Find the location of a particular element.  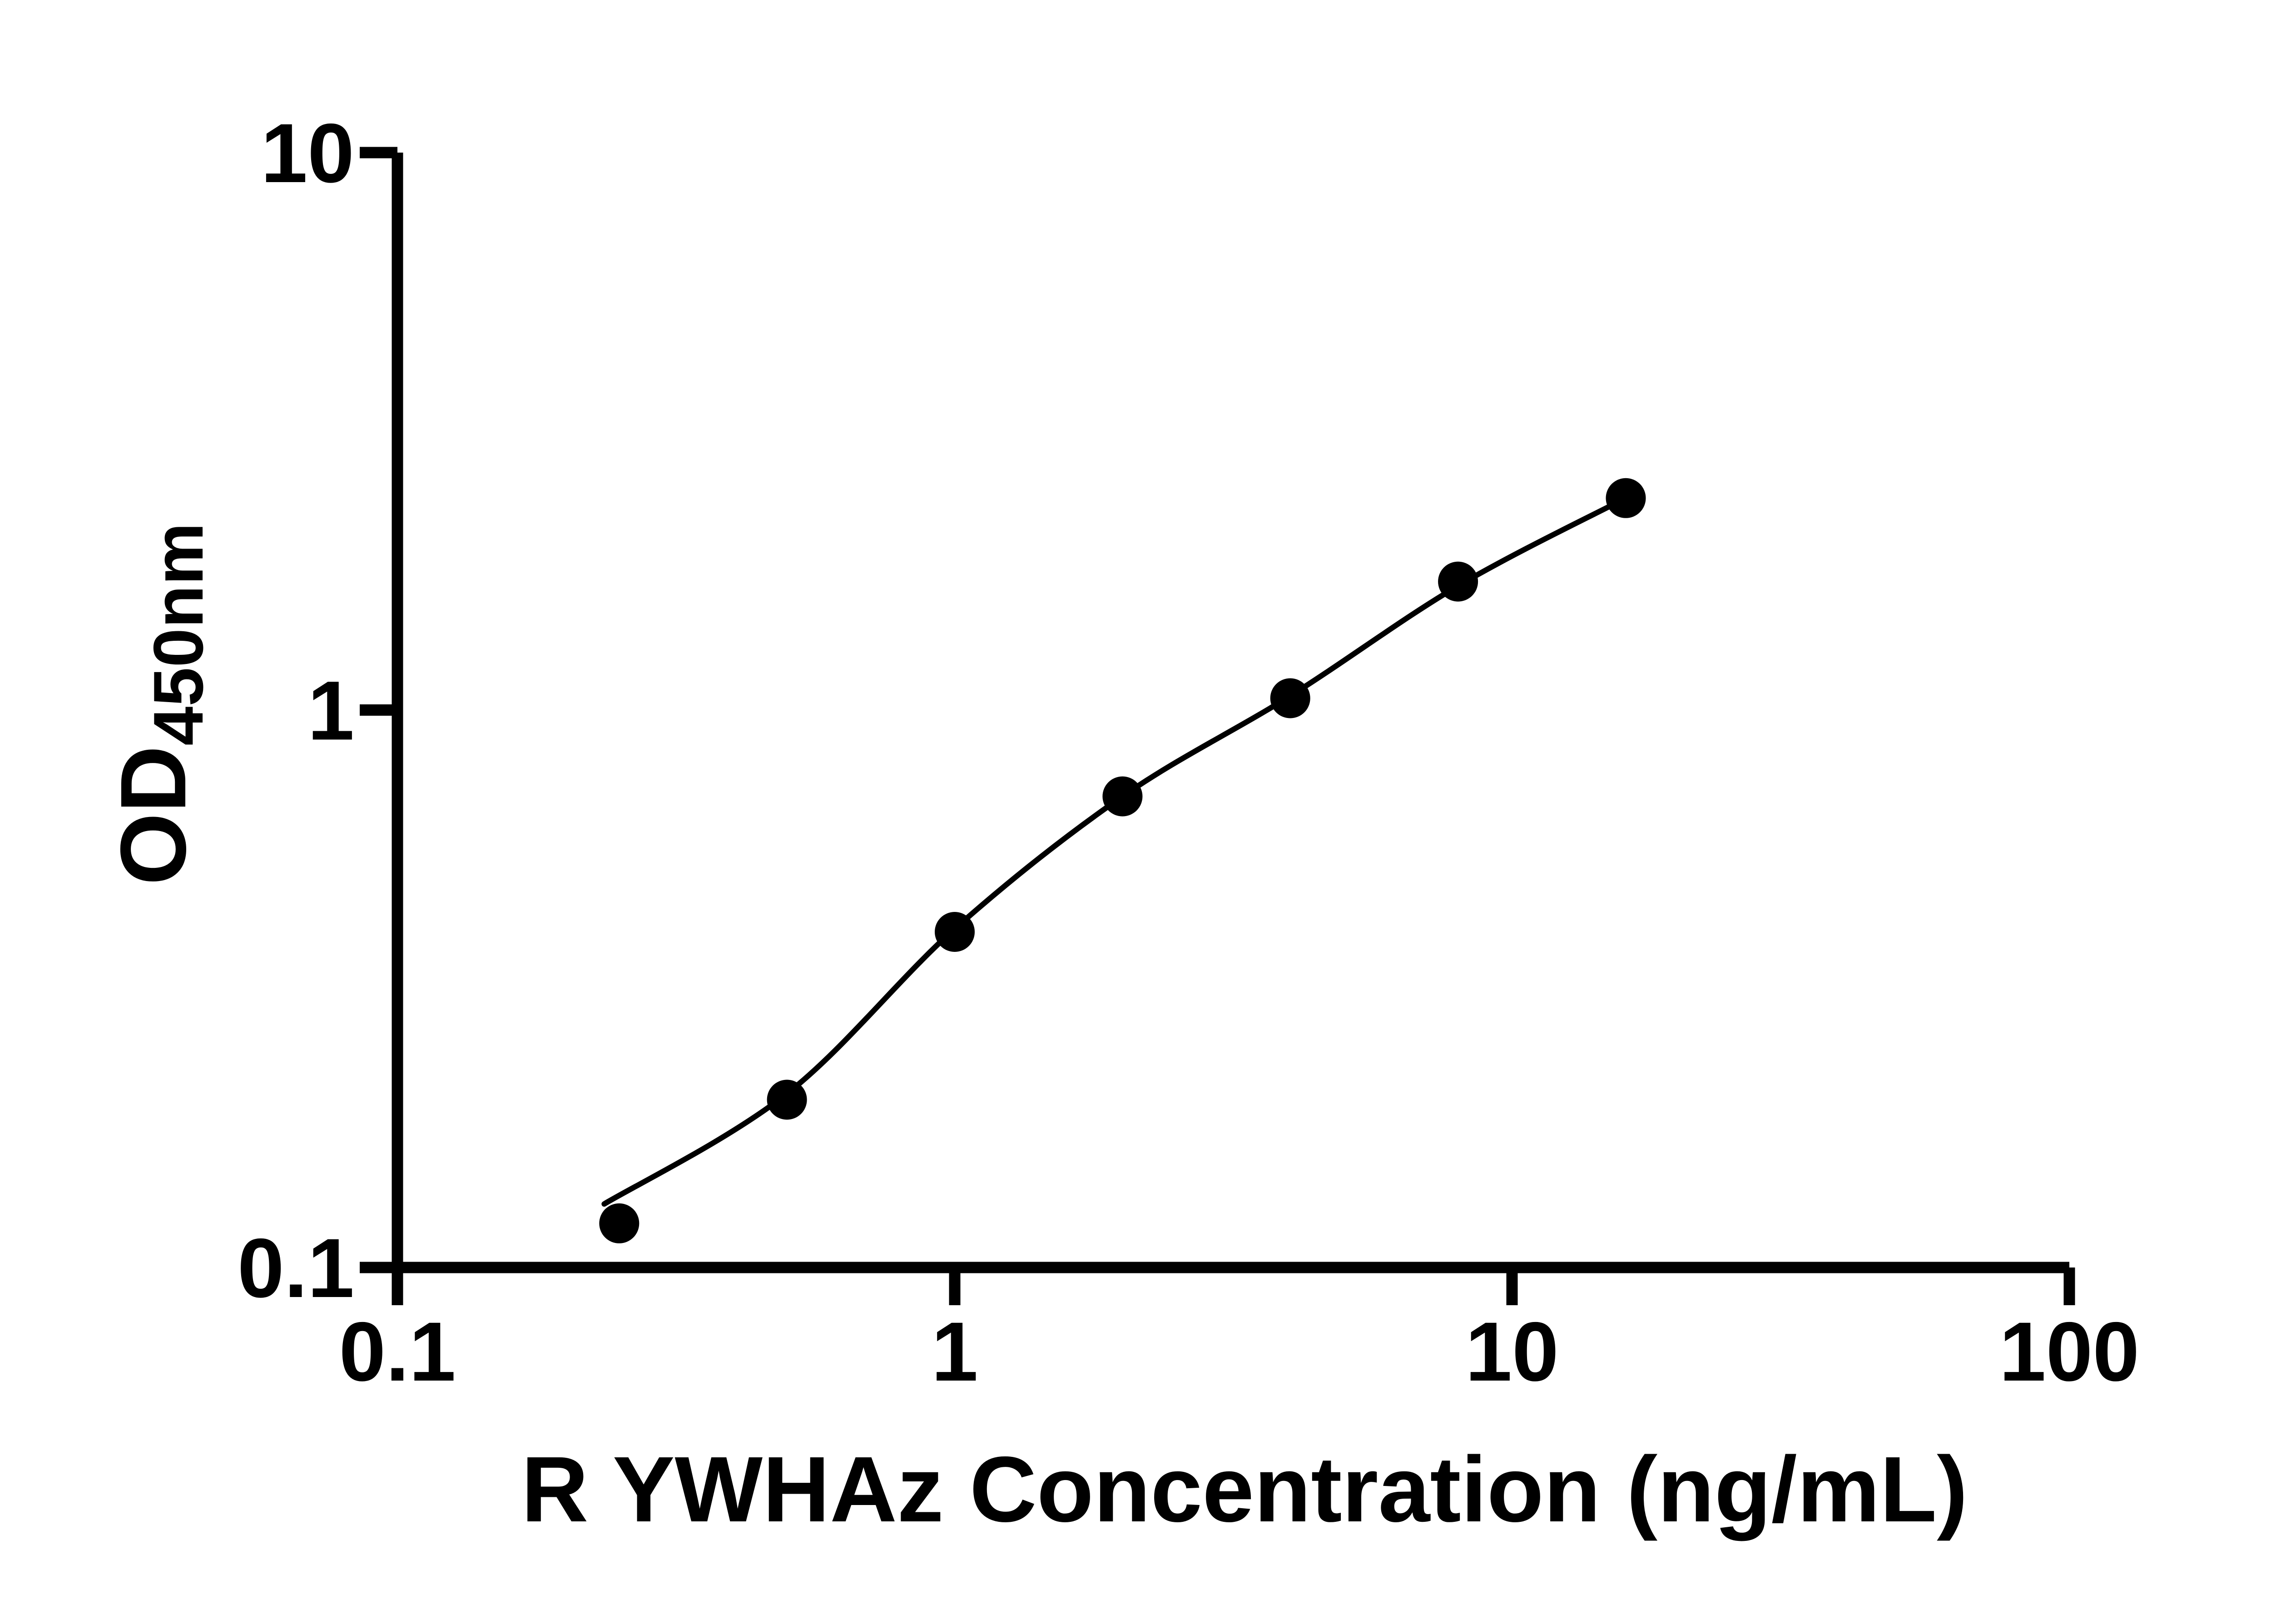

y-tick-label: 1 is located at coordinates (330, 711).